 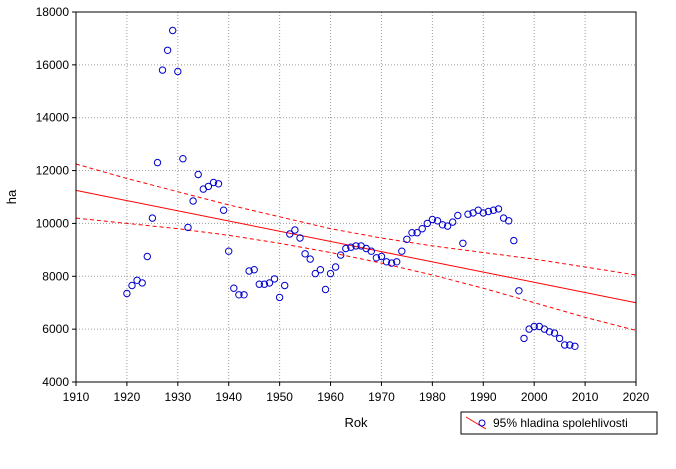 What do you see at coordinates (534, 397) in the screenshot?
I see `x-tick-label: 2000` at bounding box center [534, 397].